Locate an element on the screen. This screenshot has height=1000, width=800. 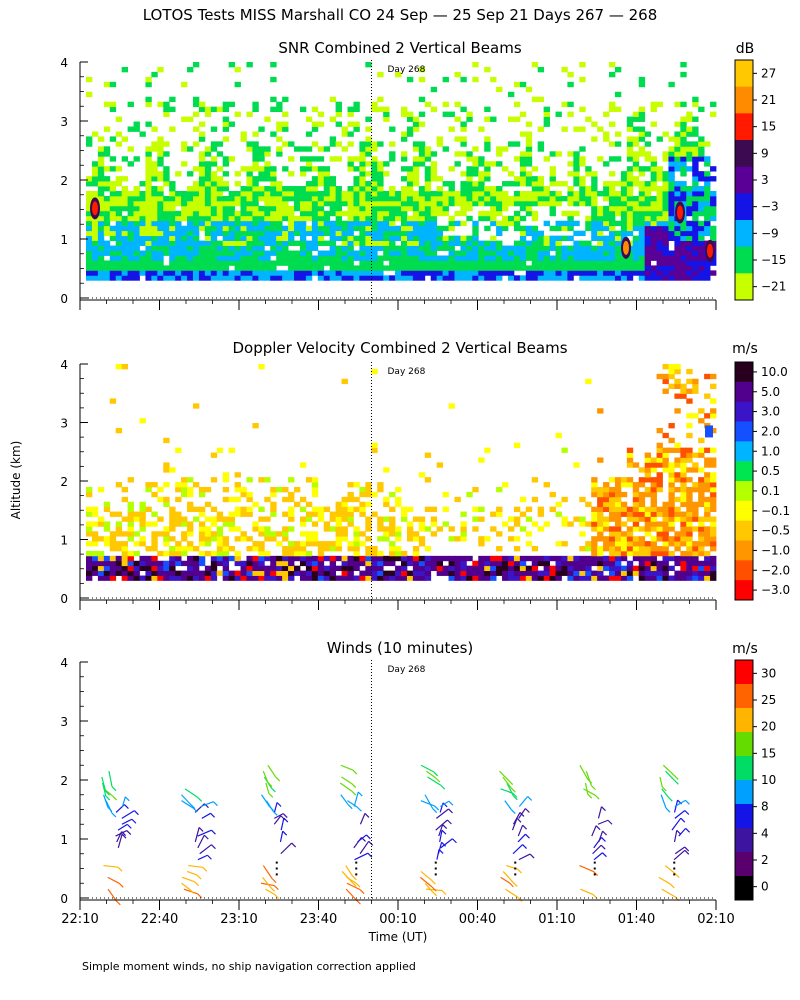
colorbar-swatch is located at coordinates (744, 100).